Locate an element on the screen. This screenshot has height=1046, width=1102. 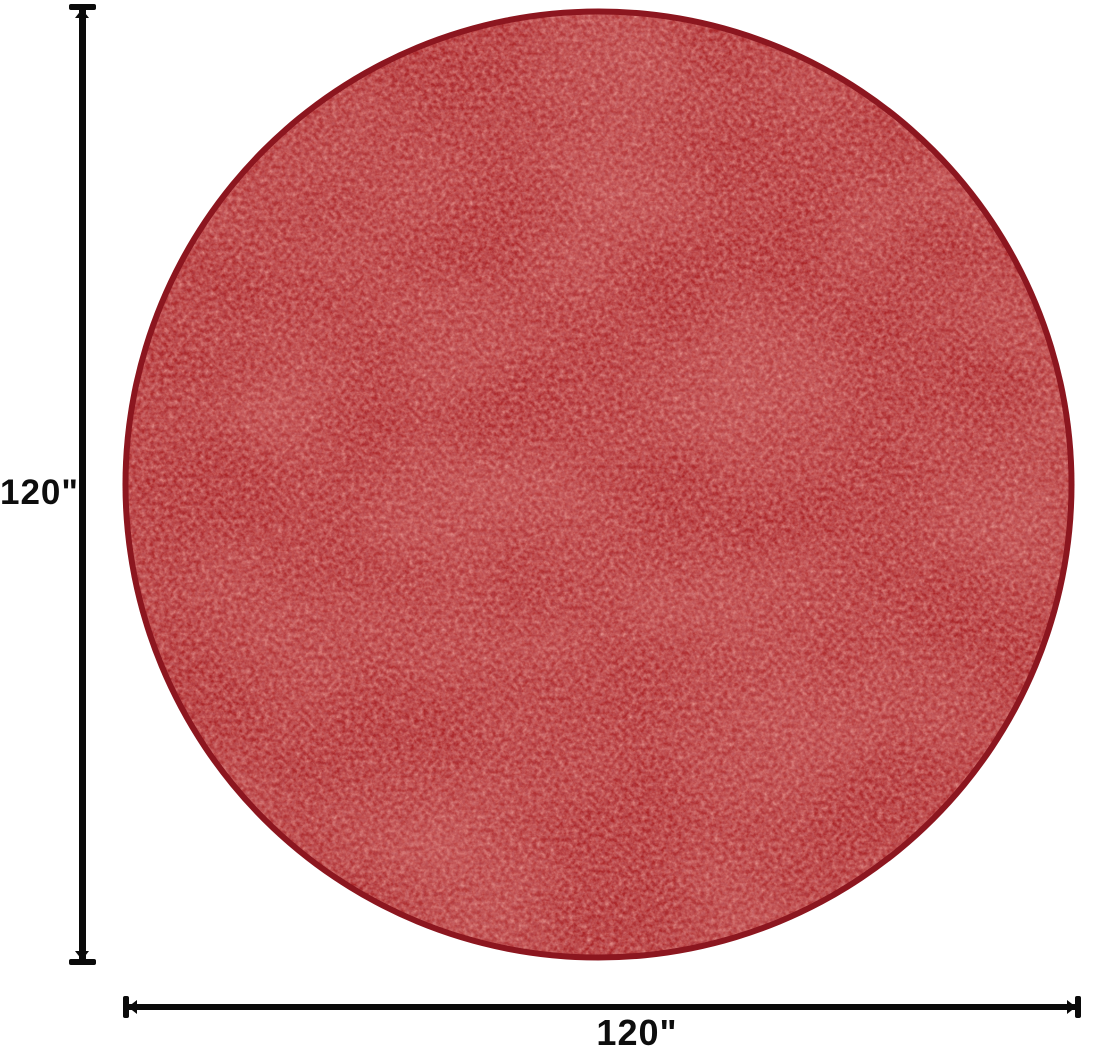
width-dimension-line is located at coordinates (602, 1007).